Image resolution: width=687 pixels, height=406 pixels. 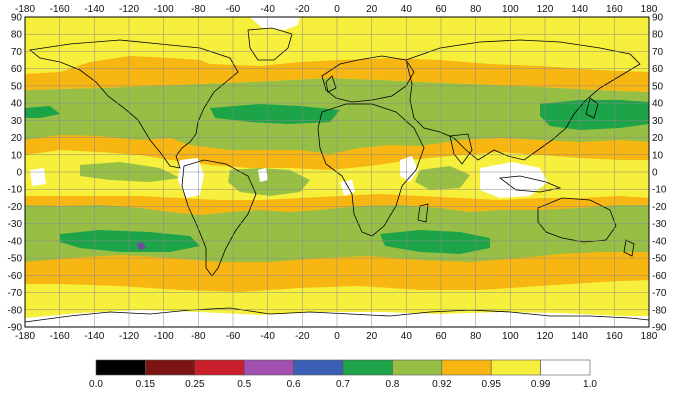 What do you see at coordinates (655, 173) in the screenshot?
I see `lat-tick-right: 0` at bounding box center [655, 173].